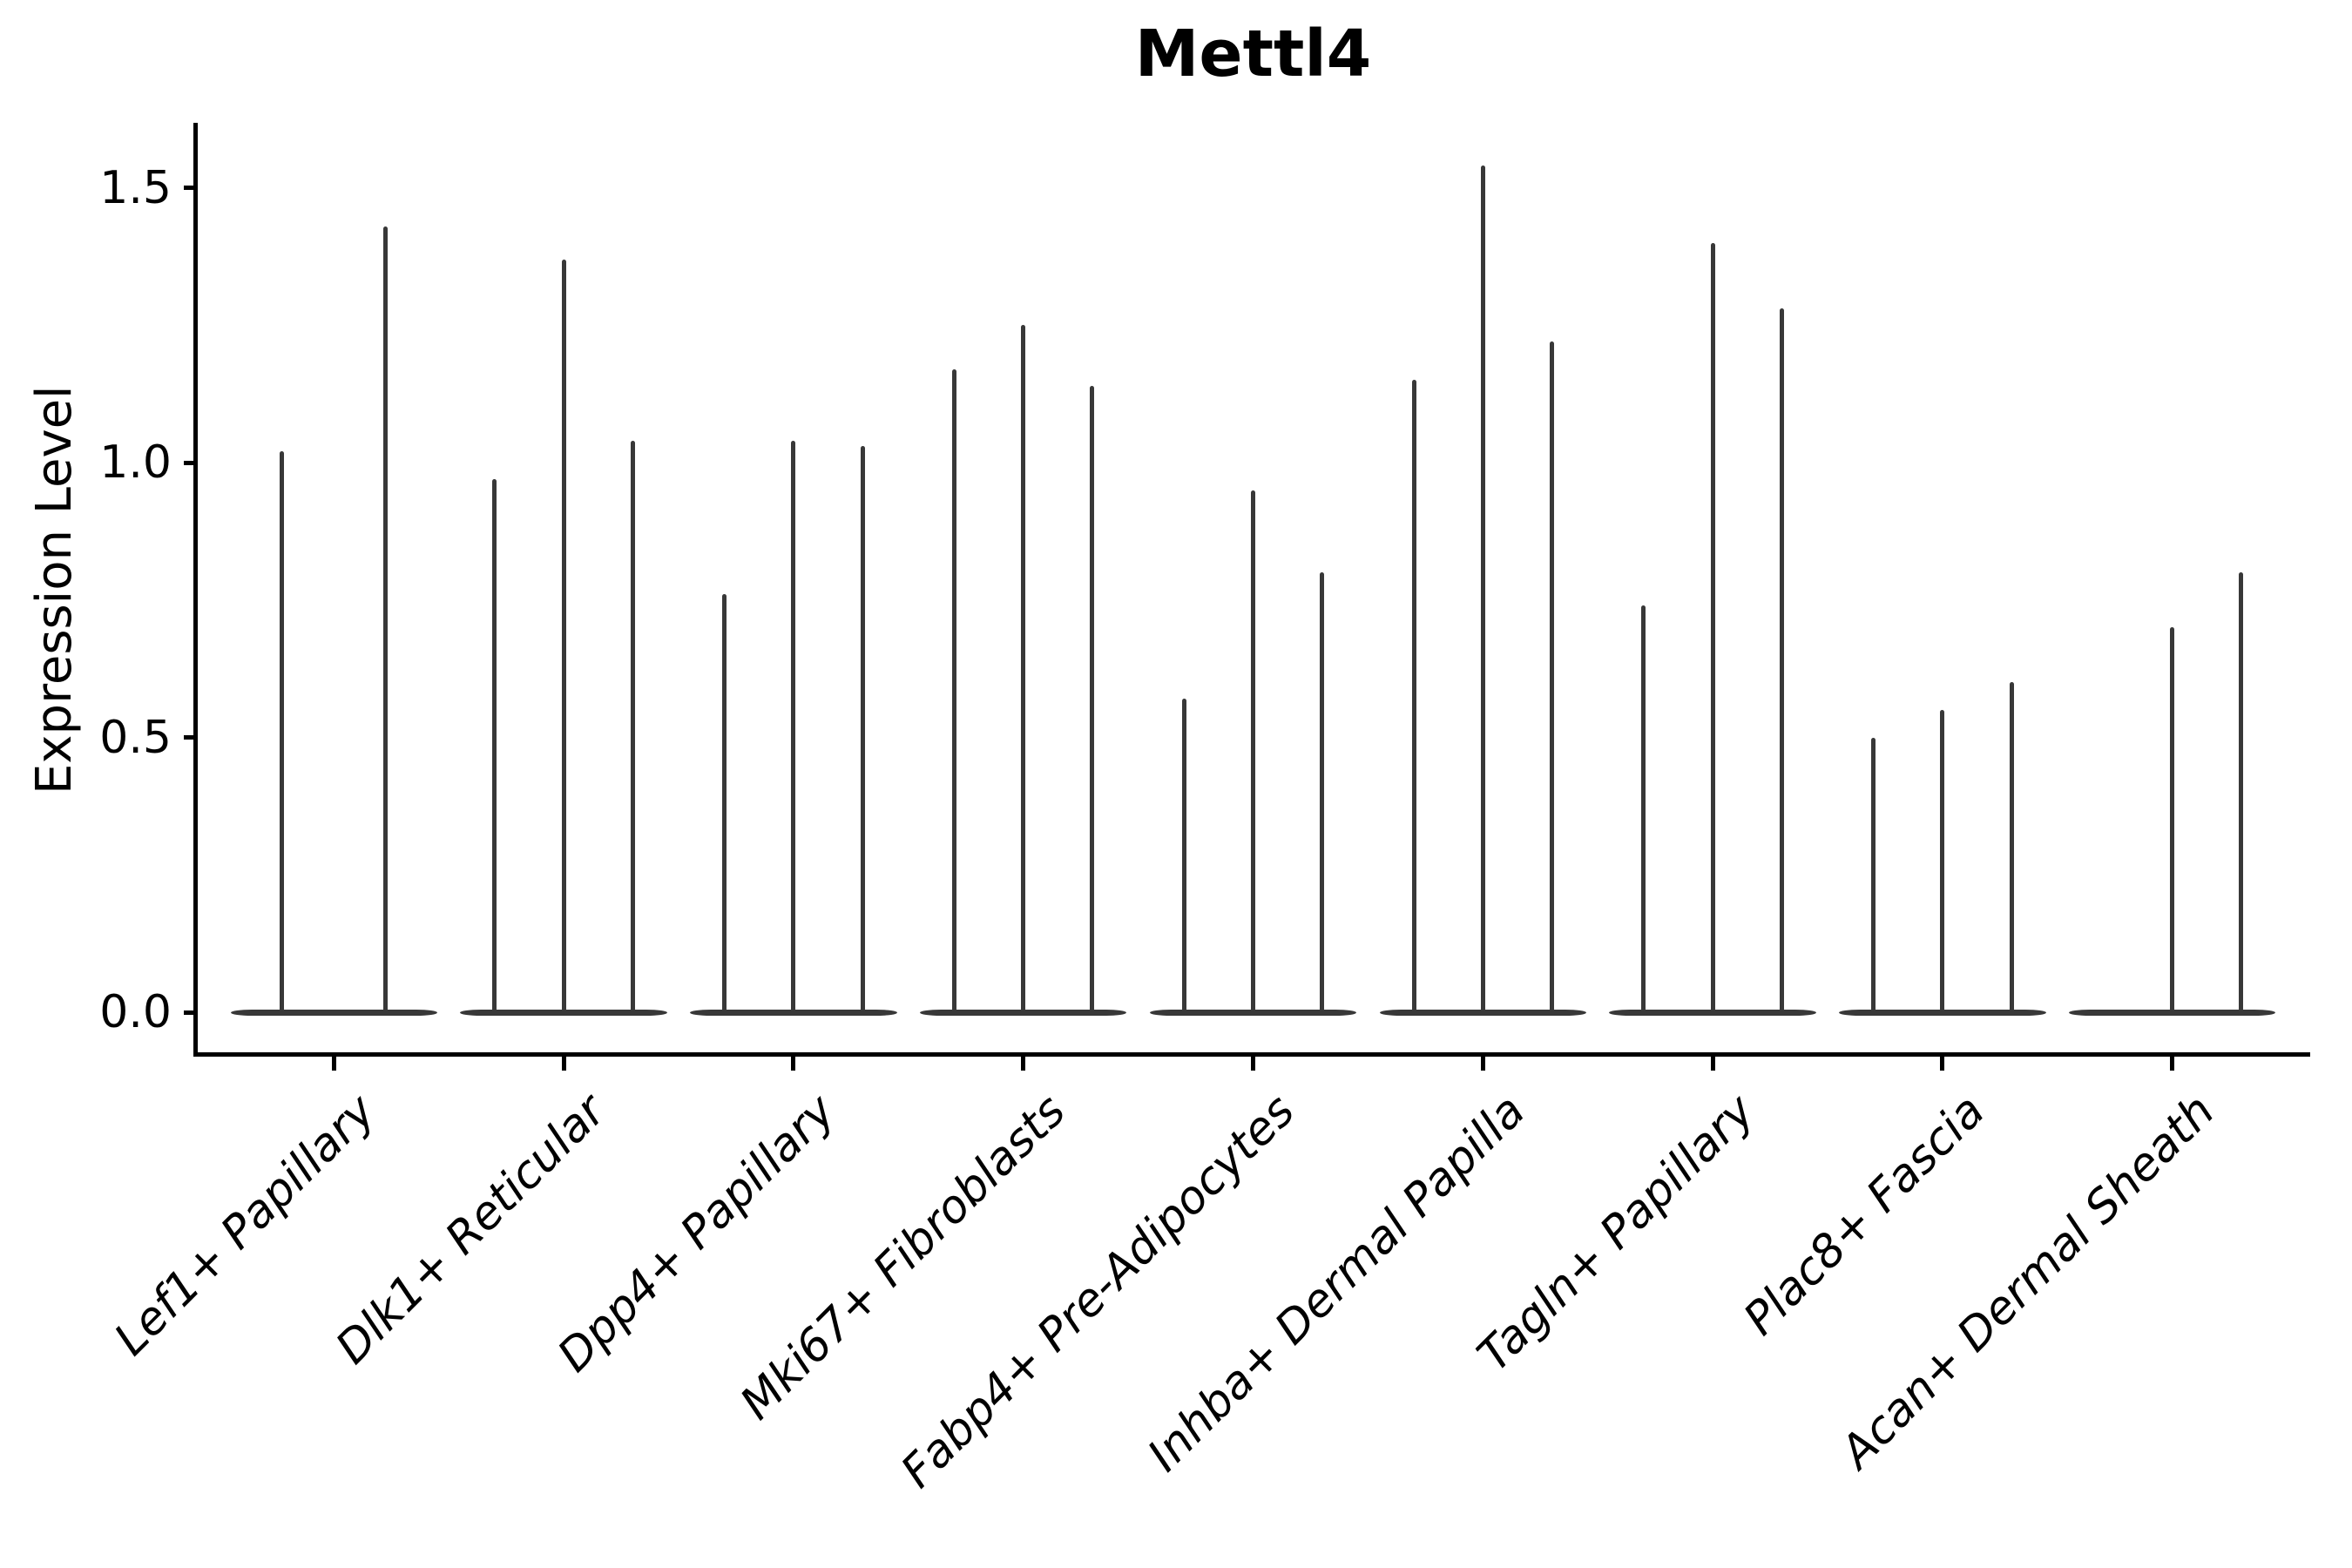 The height and width of the screenshot is (1568, 2352). Describe the element at coordinates (2028, 1282) in the screenshot. I see `x-tick-label: Acan+ Dermal Sheath` at that location.